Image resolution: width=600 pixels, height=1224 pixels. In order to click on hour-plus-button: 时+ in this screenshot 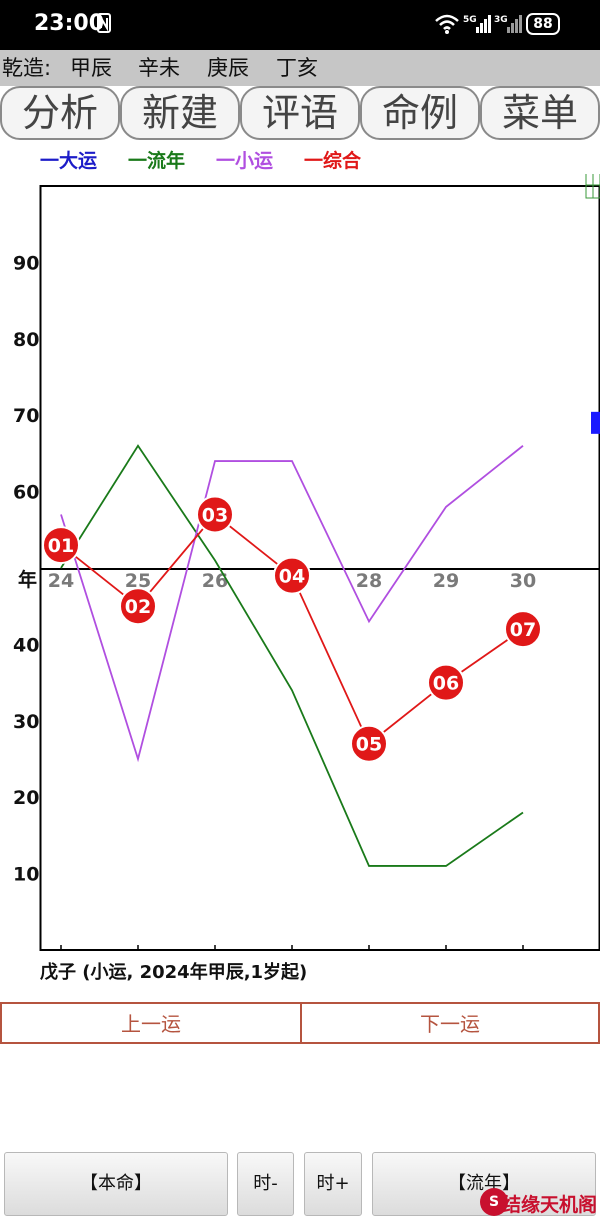, I will do `click(333, 1184)`.